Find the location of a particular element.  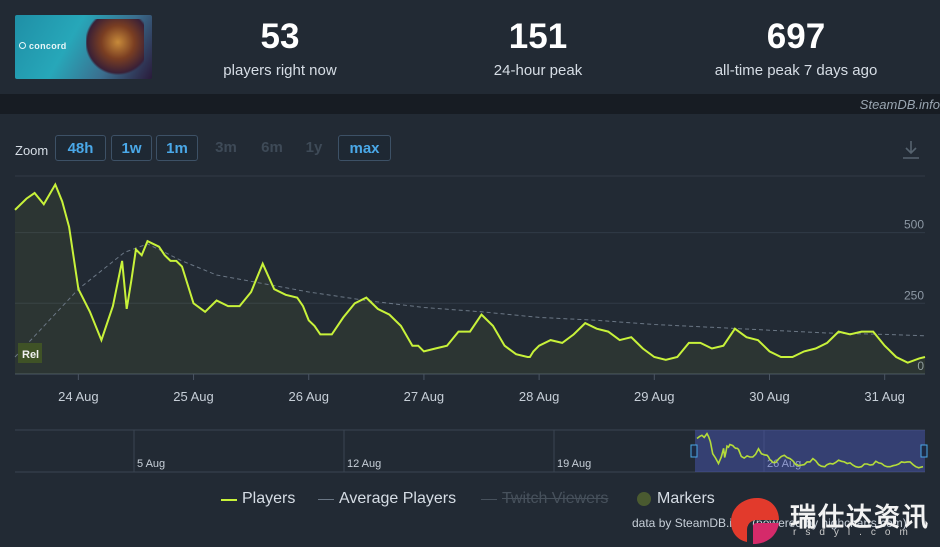

navigator-right-handle is located at coordinates (924, 451).